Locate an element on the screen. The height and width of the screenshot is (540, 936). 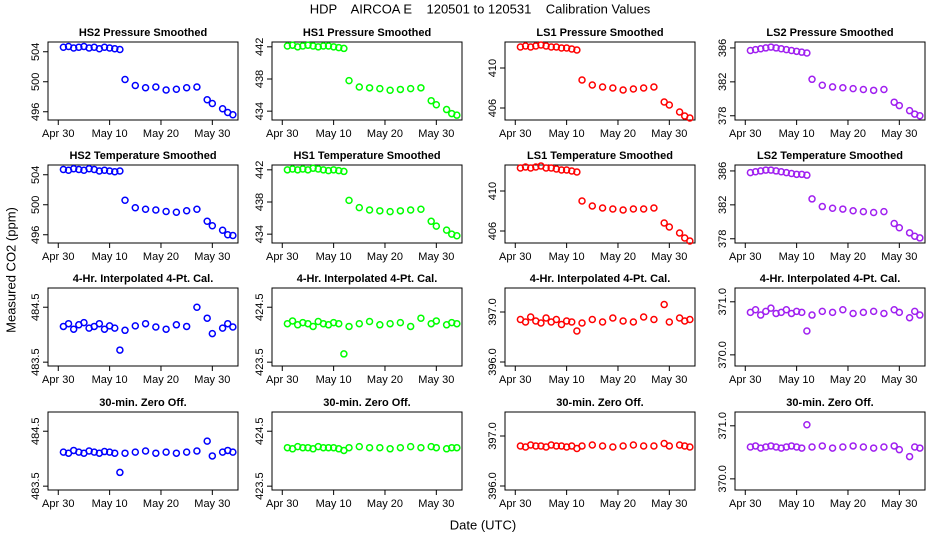
y-tick-label: 484.5 is located at coordinates (36, 307).